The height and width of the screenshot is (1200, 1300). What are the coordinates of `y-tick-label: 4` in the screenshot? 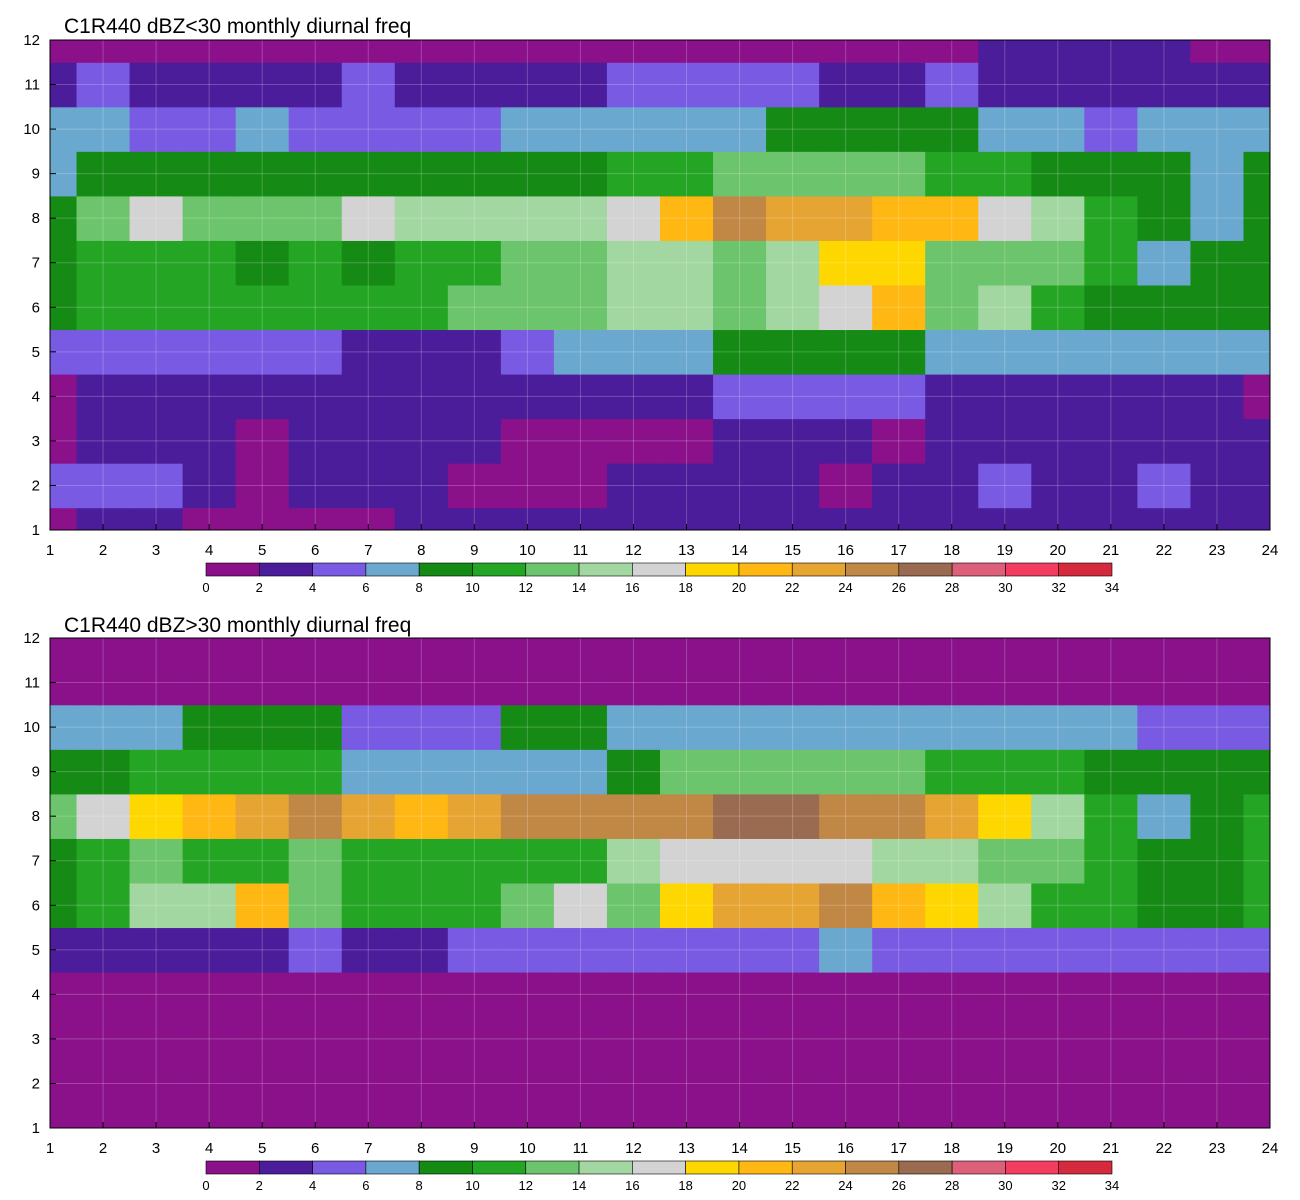 It's located at (36, 994).